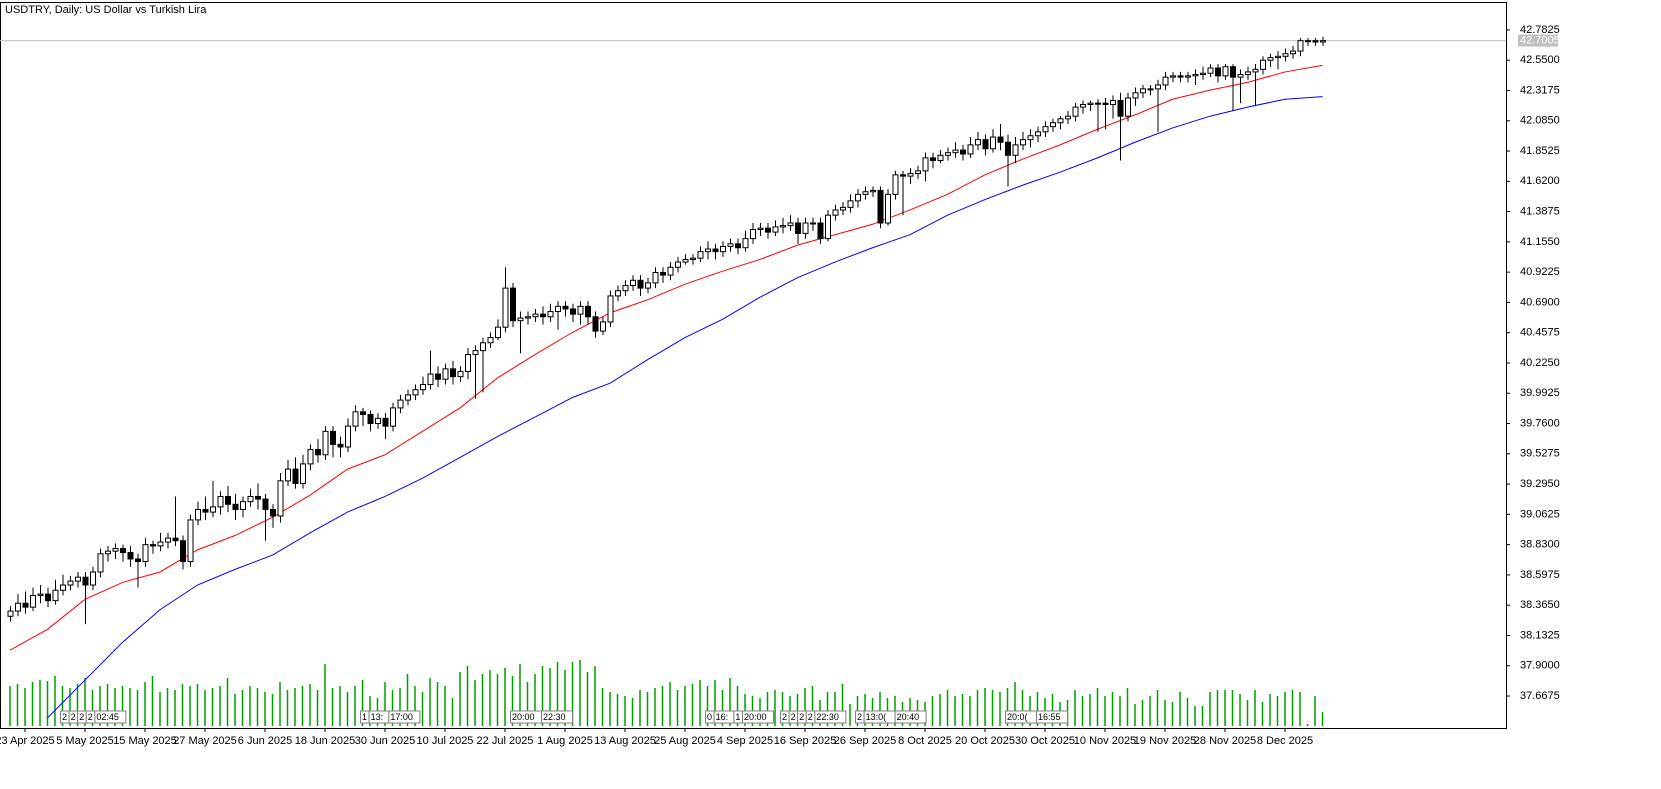 The width and height of the screenshot is (1661, 789). I want to click on y-tick-label: 38.3650, so click(1540, 605).